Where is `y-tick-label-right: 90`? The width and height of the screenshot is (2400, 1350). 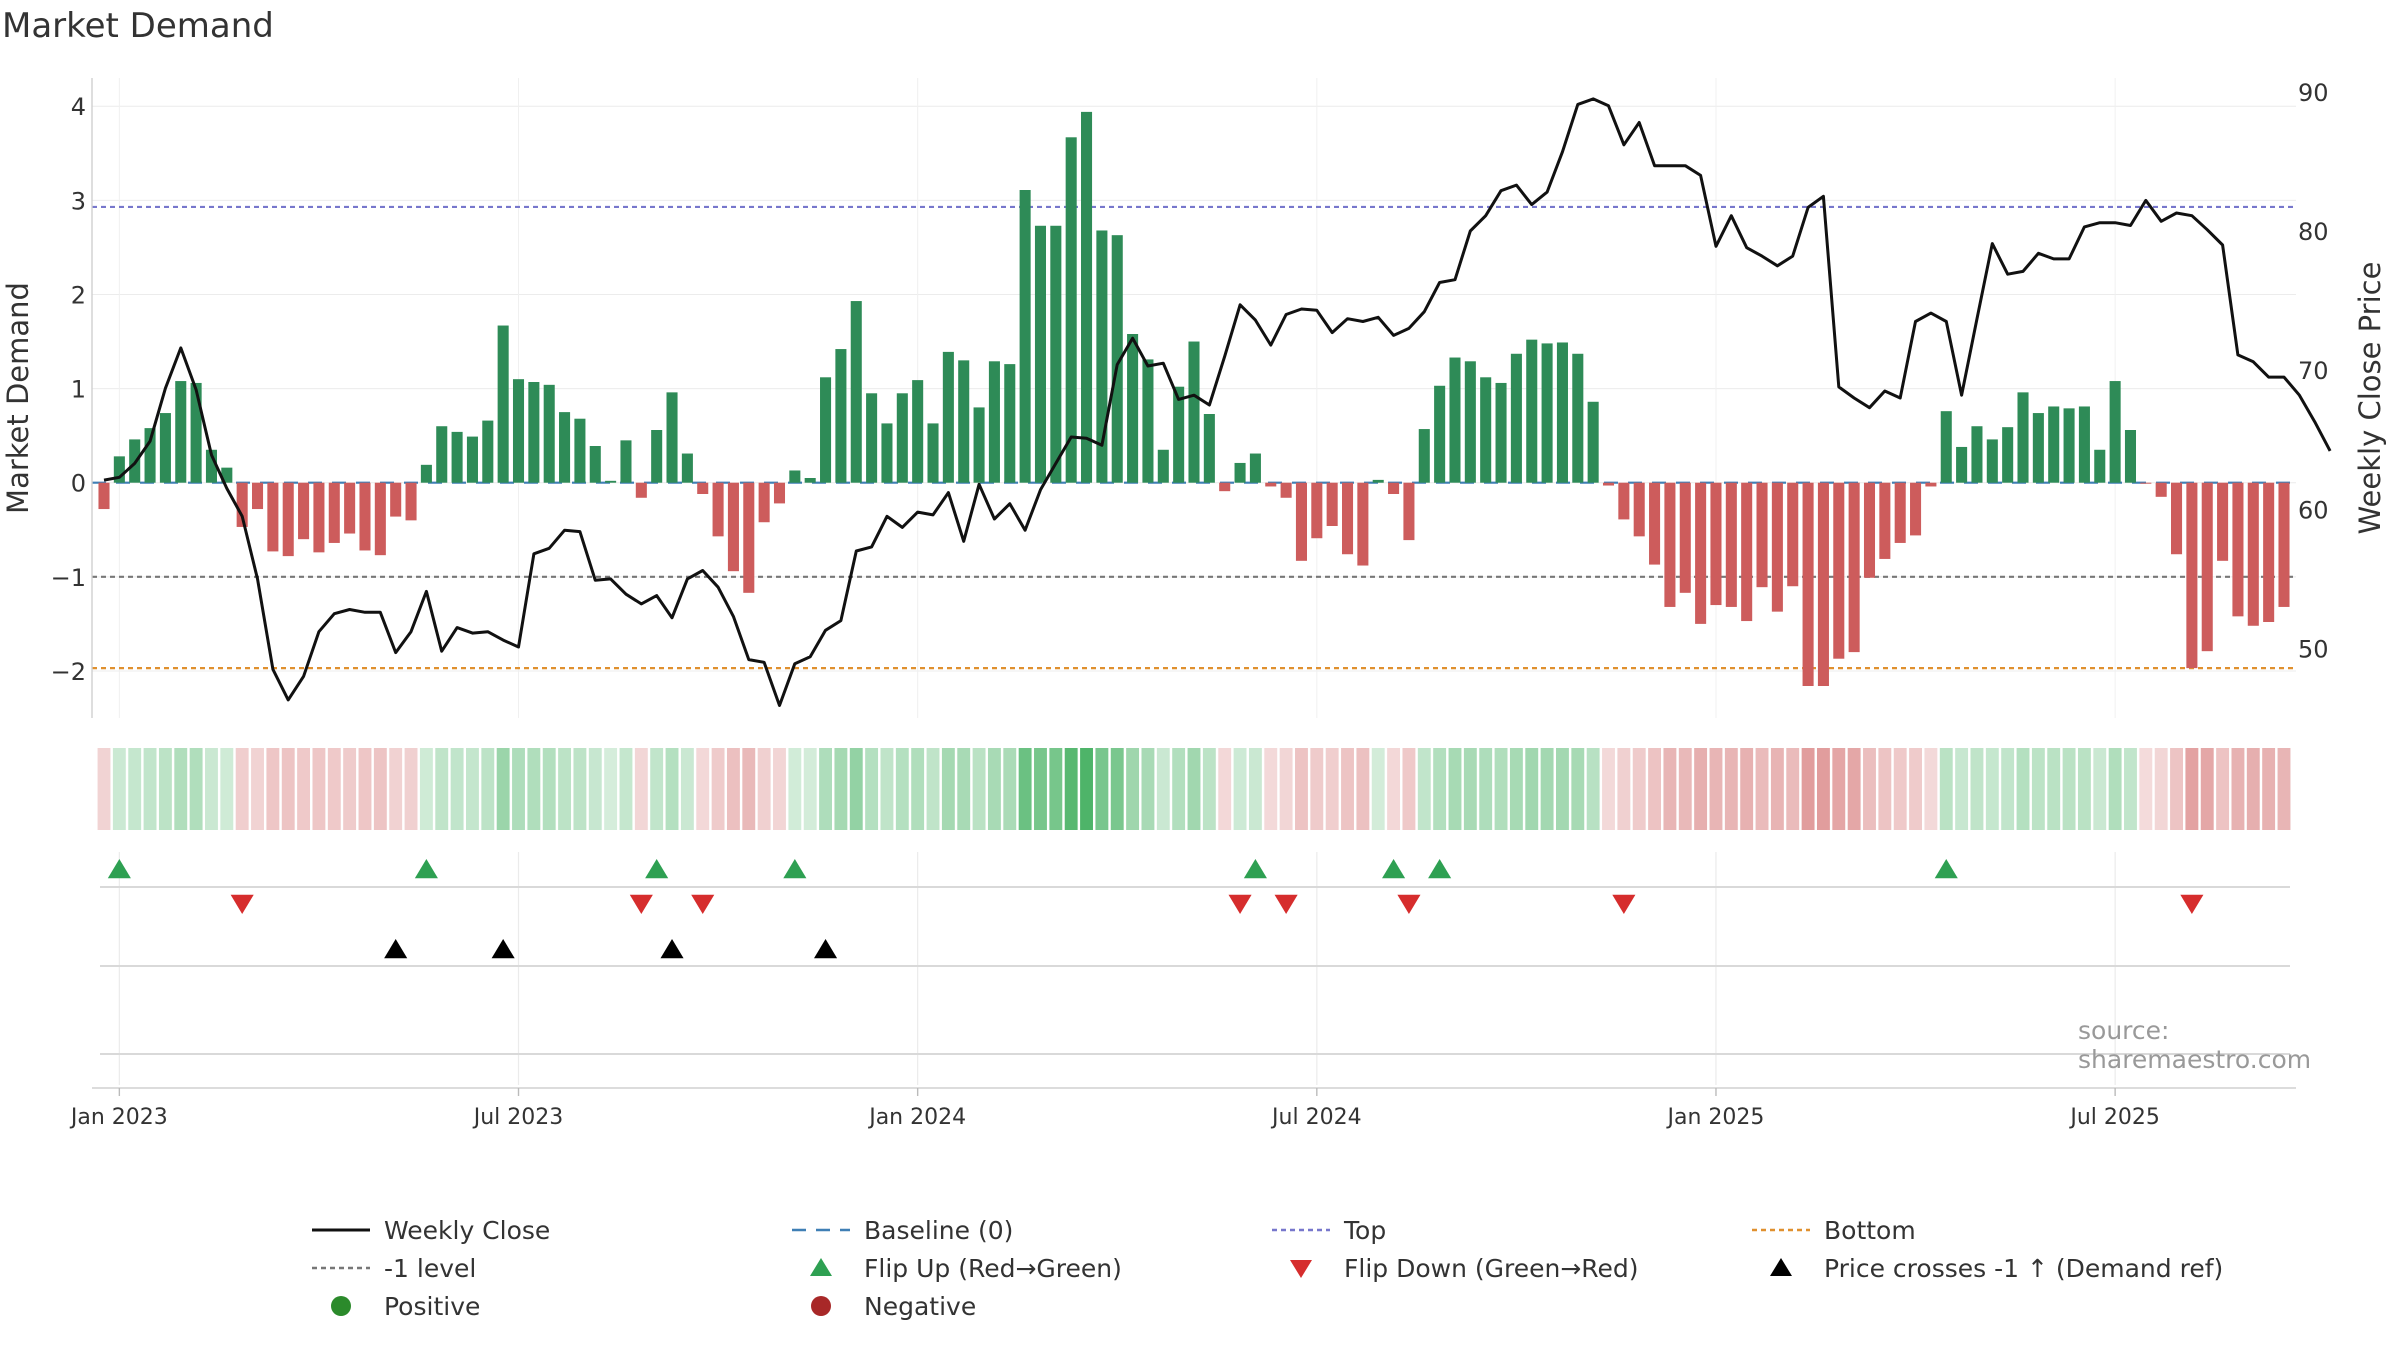
y-tick-label-right: 90 is located at coordinates (2313, 93).